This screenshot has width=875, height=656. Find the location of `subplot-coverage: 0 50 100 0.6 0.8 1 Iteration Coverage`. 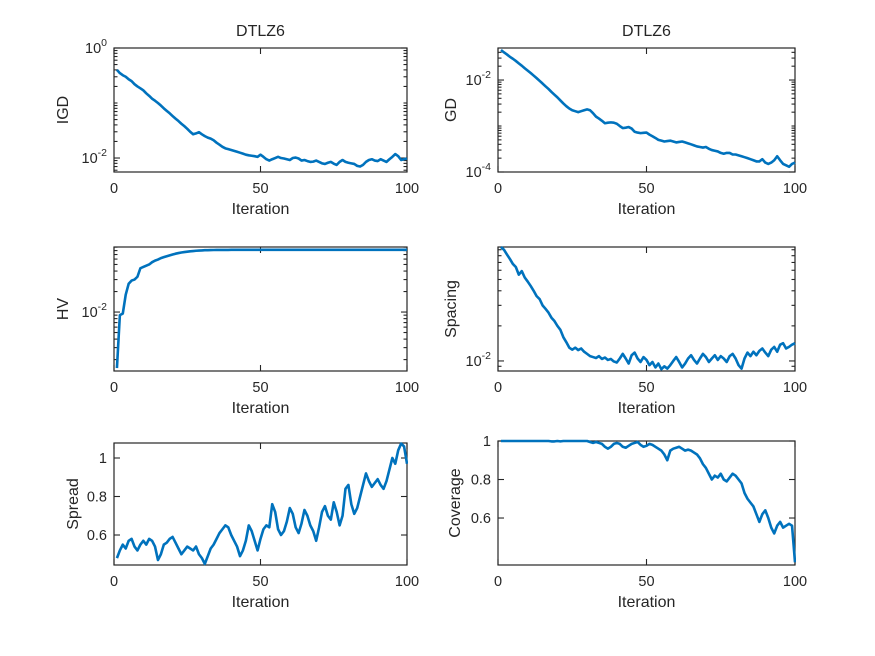

subplot-coverage: 0 50 100 0.6 0.8 1 Iteration Coverage is located at coordinates (627, 522).